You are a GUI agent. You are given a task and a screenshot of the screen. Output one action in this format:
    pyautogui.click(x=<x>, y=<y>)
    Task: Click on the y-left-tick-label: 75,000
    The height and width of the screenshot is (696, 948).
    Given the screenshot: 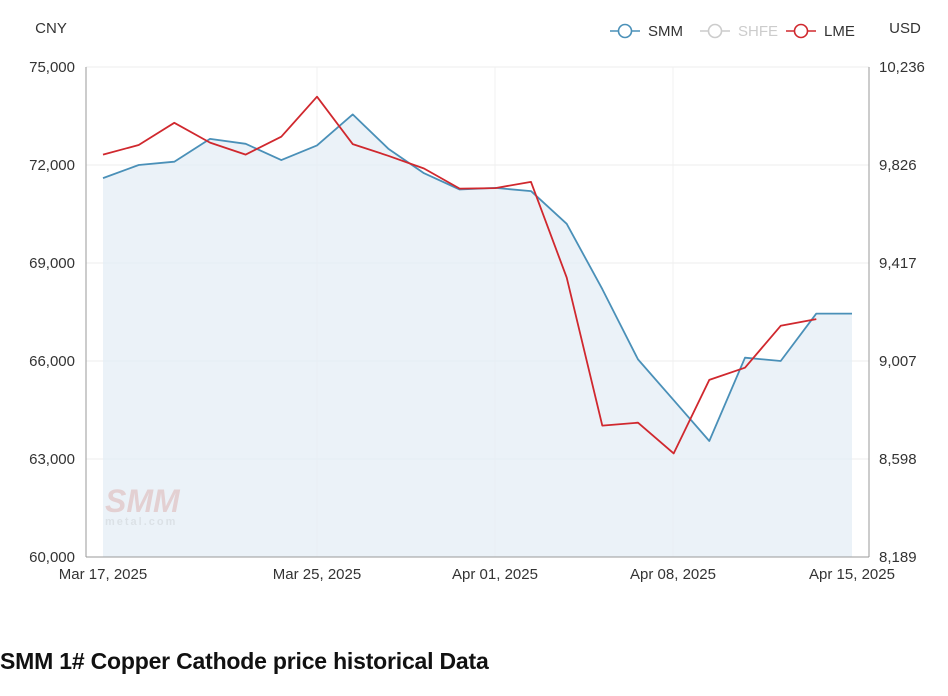 What is the action you would take?
    pyautogui.click(x=52, y=67)
    